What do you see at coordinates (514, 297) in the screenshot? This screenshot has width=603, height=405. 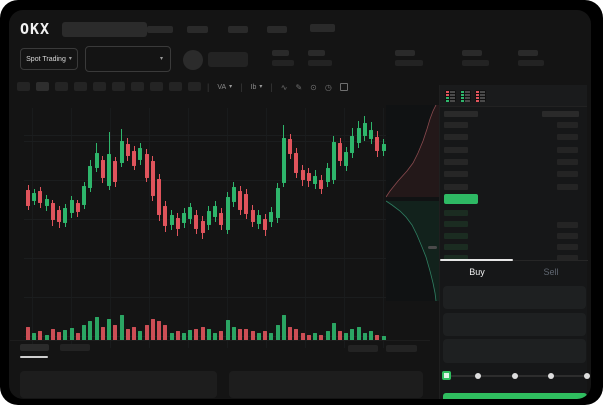 I see `price-input` at bounding box center [514, 297].